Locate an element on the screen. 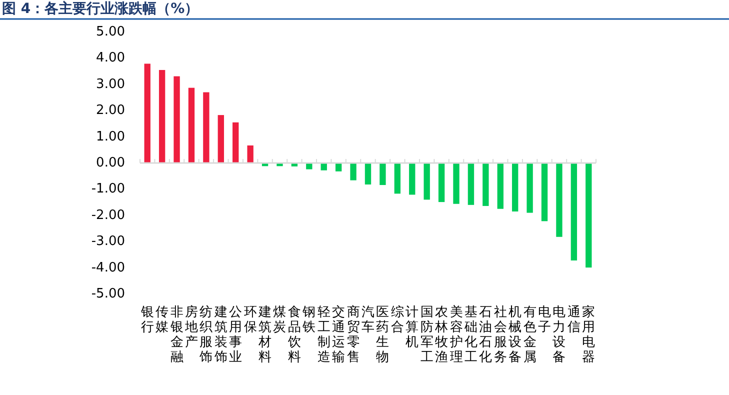 The height and width of the screenshot is (395, 729). x-tick-label: 家用电器 is located at coordinates (589, 334).